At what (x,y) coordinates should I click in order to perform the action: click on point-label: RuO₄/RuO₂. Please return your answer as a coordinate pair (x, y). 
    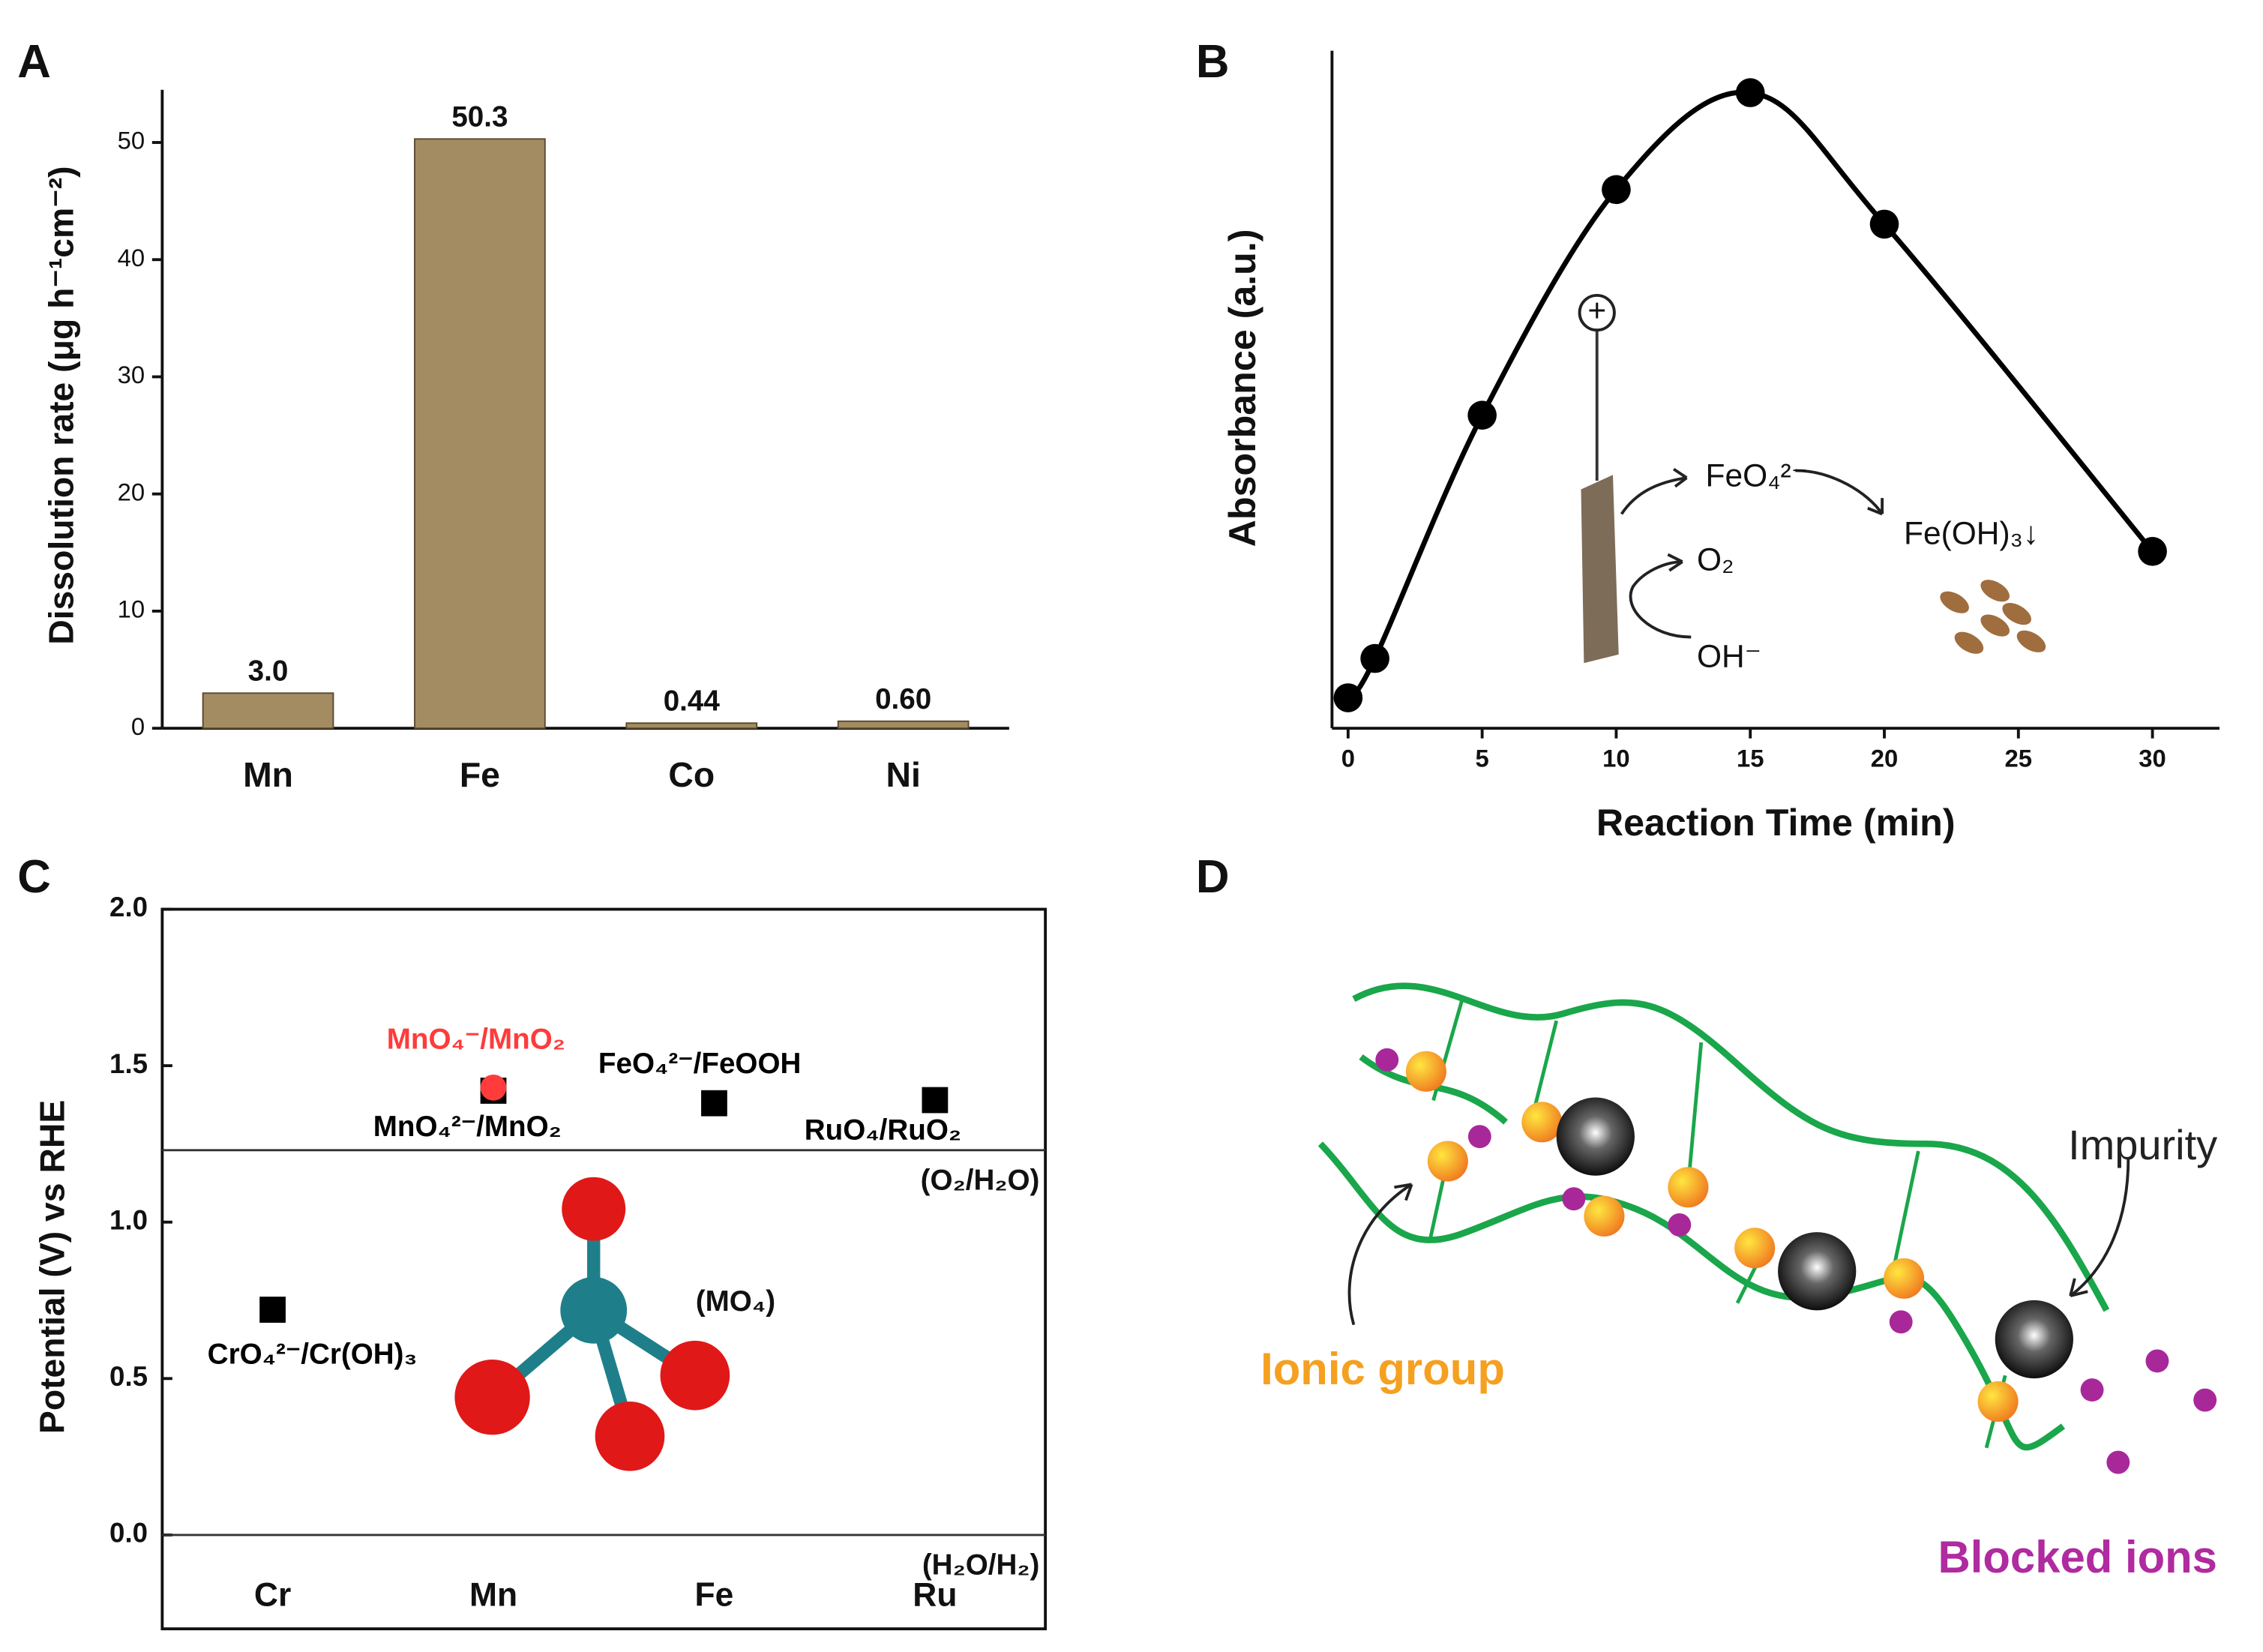
    Looking at the image, I should click on (883, 1130).